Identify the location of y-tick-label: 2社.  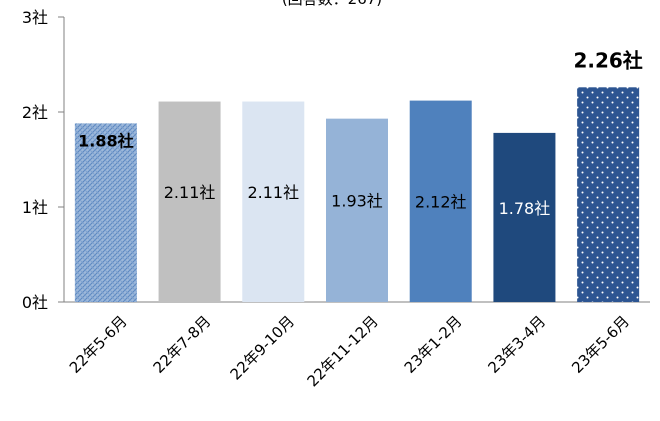
(35, 112).